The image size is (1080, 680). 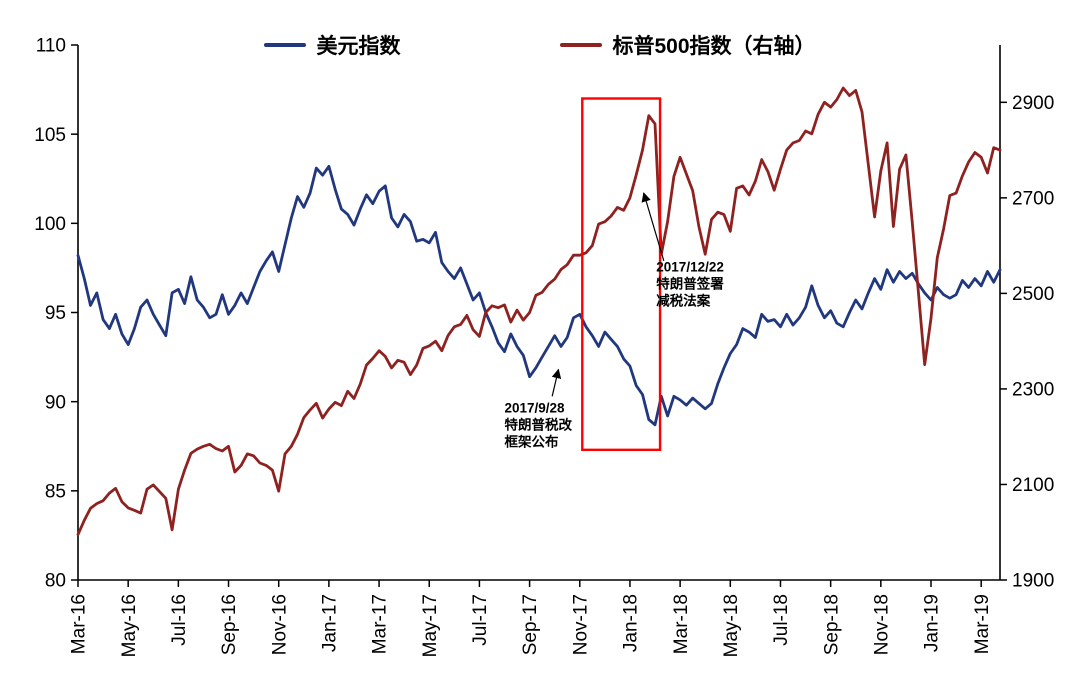 I want to click on left-axis-tick-label: 95, so click(x=55, y=313).